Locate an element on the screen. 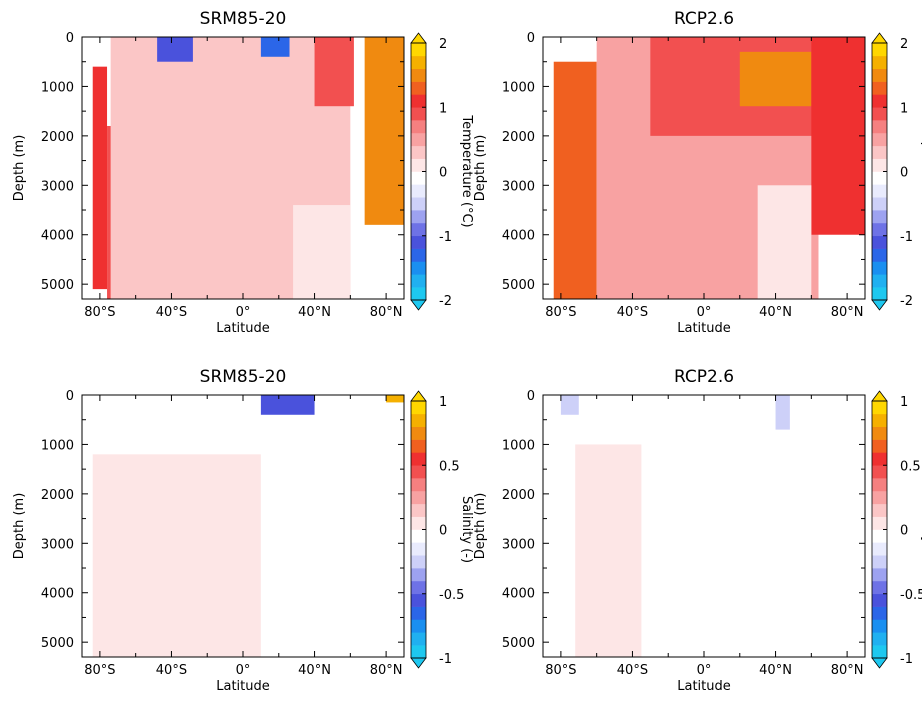  y-tick-label: 4000 is located at coordinates (518, 594).